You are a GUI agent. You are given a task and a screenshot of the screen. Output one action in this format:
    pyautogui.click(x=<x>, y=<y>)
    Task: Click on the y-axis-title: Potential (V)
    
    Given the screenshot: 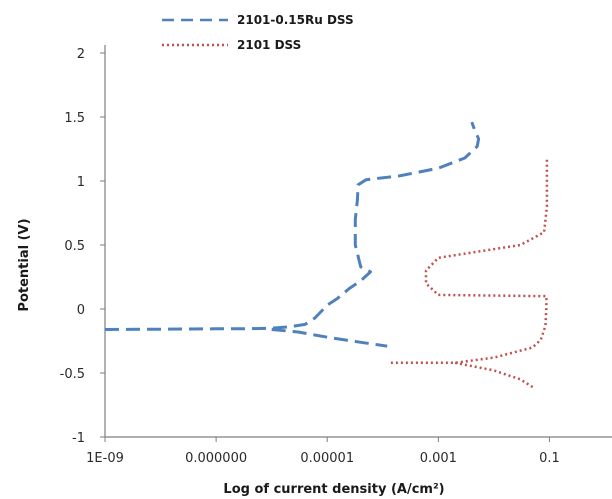 What is the action you would take?
    pyautogui.click(x=24, y=264)
    